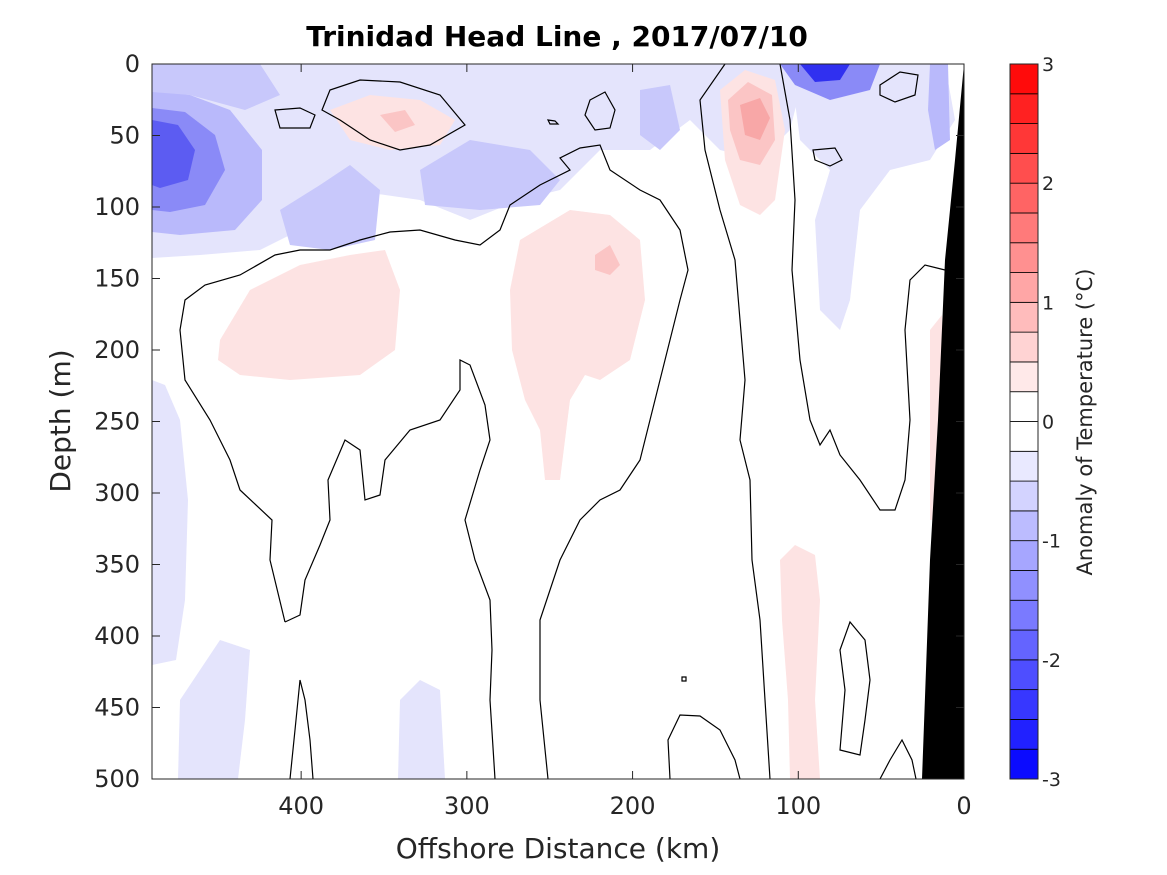 The height and width of the screenshot is (875, 1167). I want to click on anomaly-region-west-bottom-negative, so click(214, 709).